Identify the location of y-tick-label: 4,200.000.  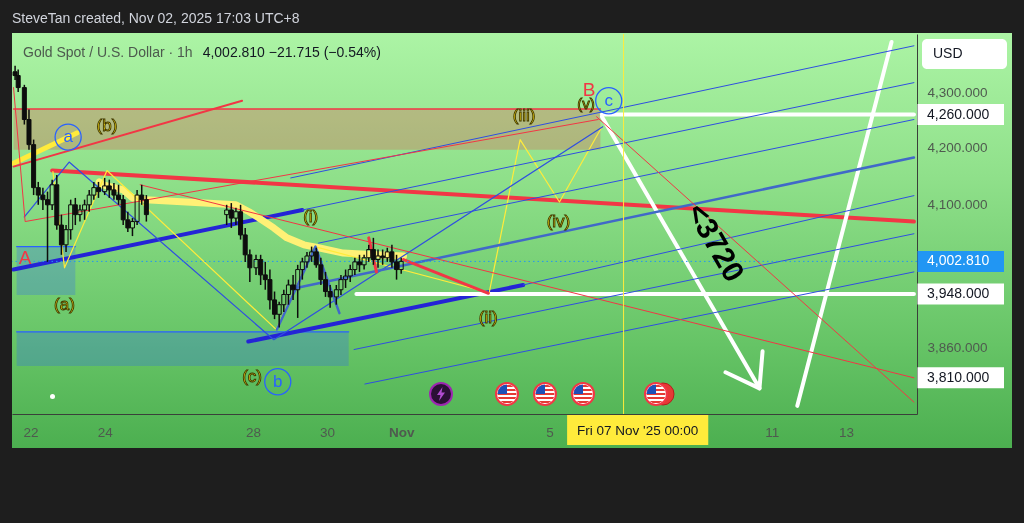
(957, 148).